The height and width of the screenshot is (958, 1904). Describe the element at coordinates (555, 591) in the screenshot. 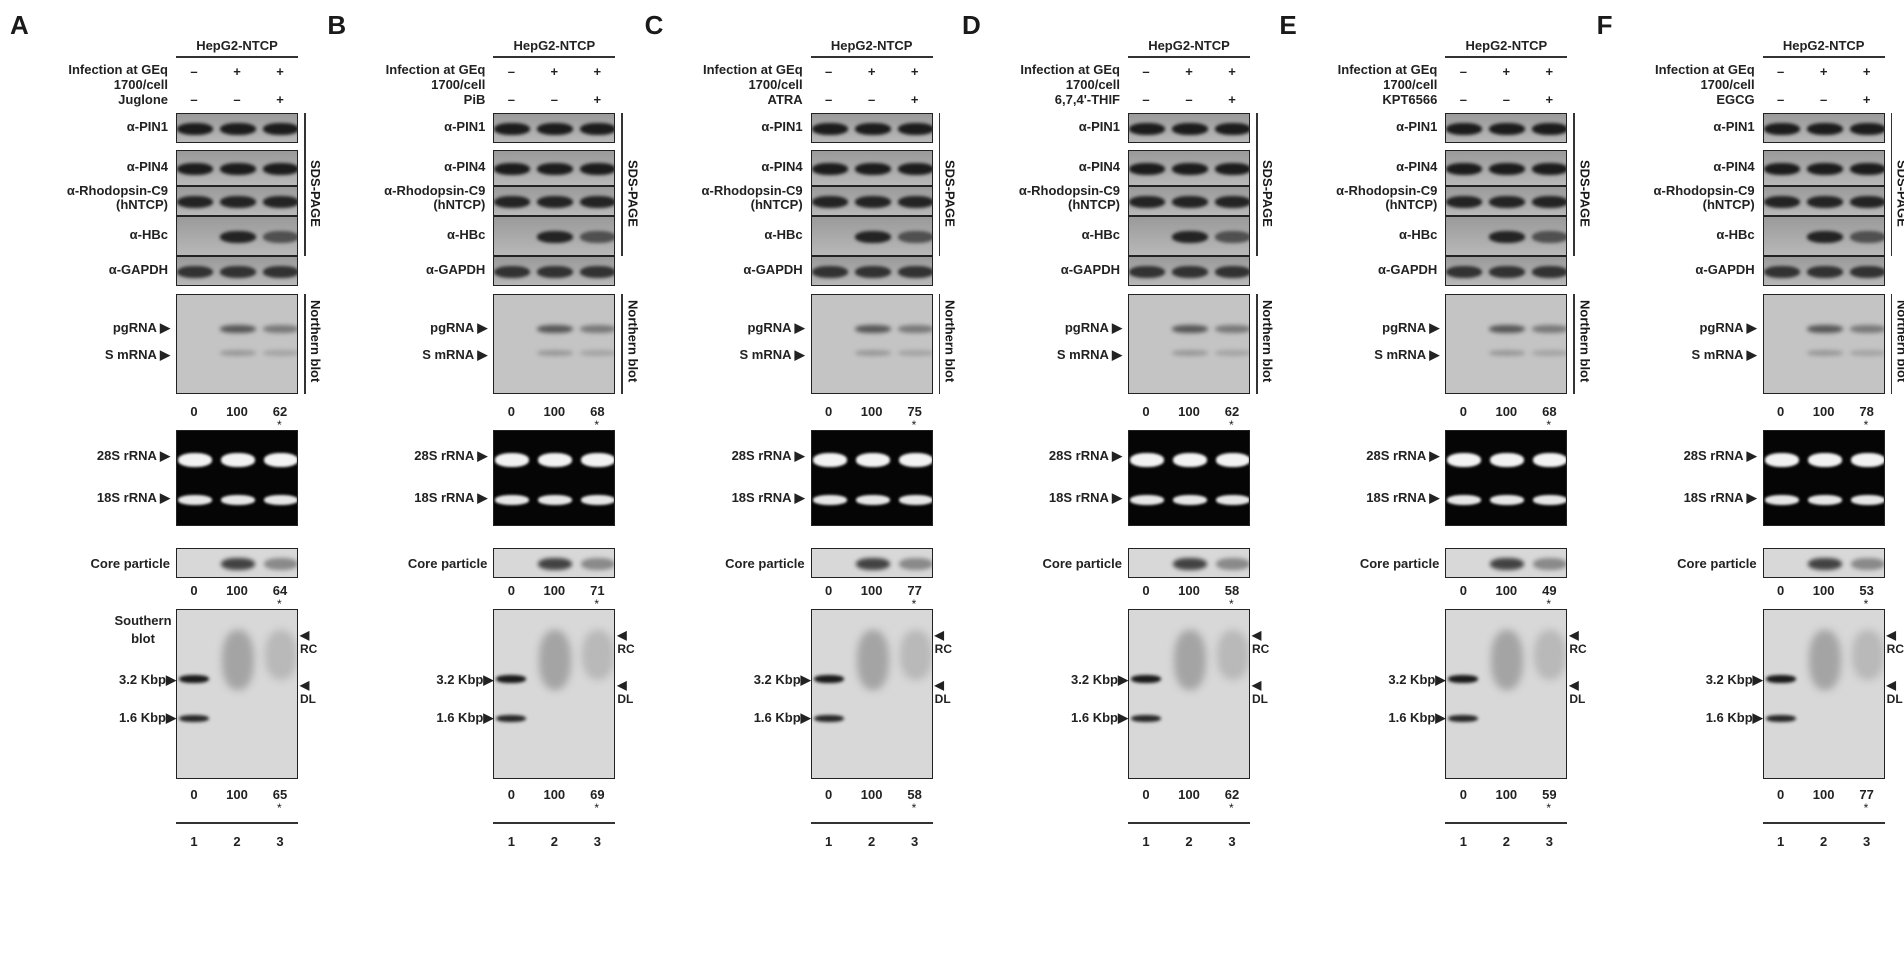

I see `core-values: 0 100 71` at that location.